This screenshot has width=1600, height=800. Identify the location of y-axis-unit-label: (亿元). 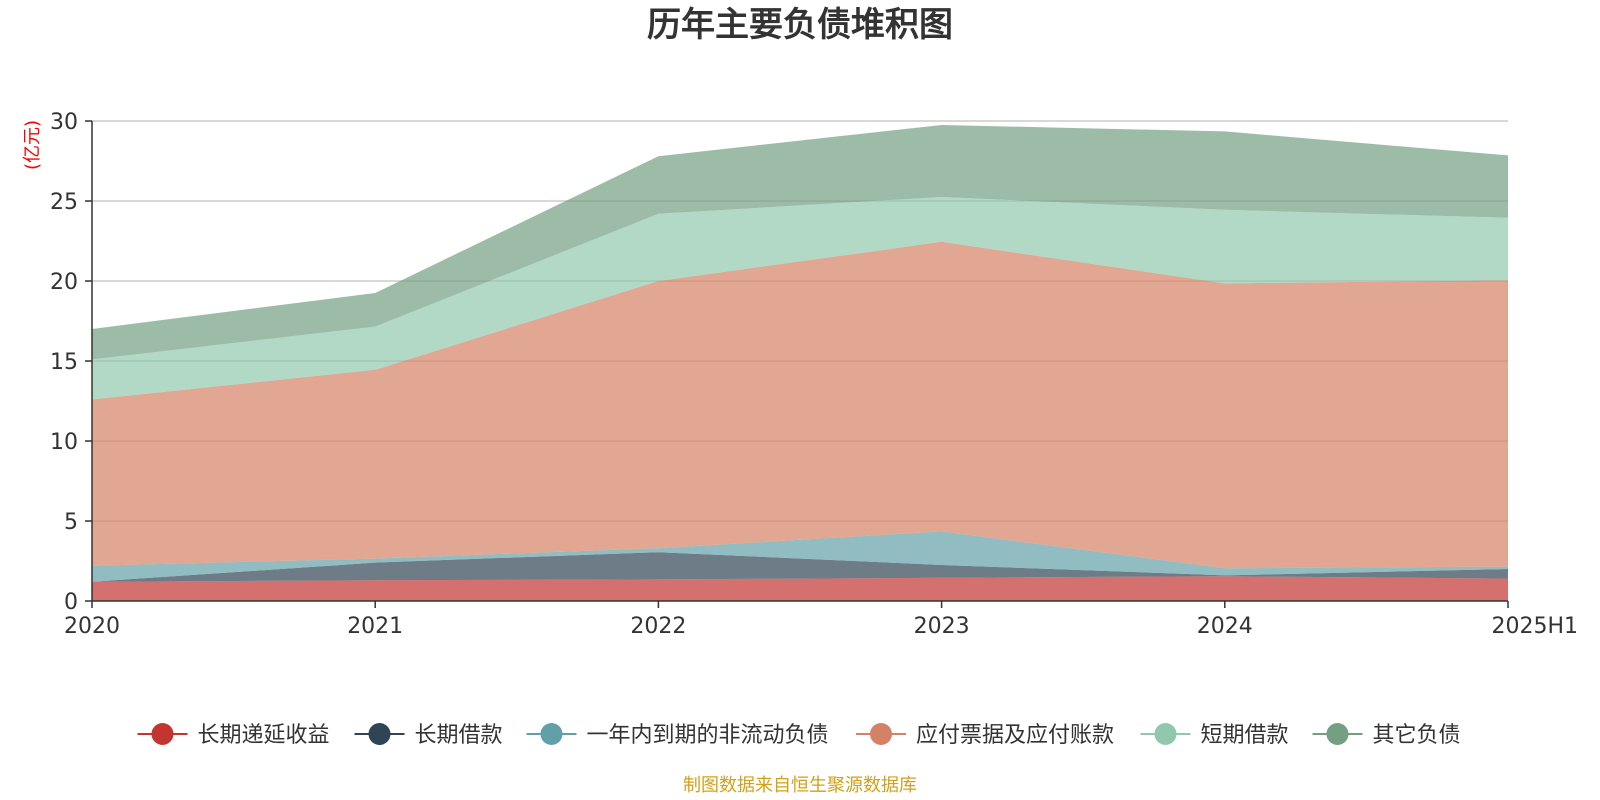
(32, 145).